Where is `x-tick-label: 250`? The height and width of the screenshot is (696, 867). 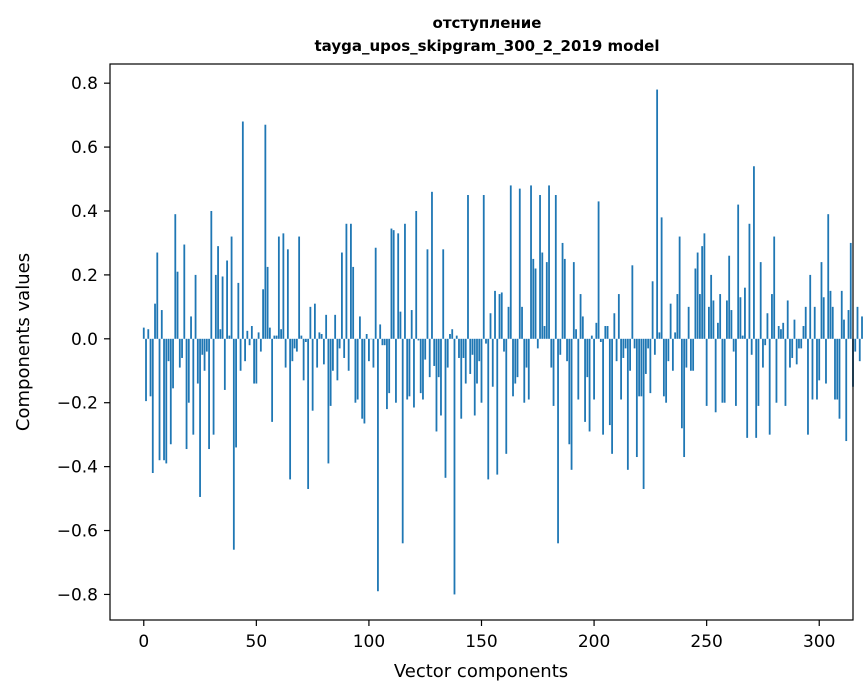
x-tick-label: 250 is located at coordinates (706, 642).